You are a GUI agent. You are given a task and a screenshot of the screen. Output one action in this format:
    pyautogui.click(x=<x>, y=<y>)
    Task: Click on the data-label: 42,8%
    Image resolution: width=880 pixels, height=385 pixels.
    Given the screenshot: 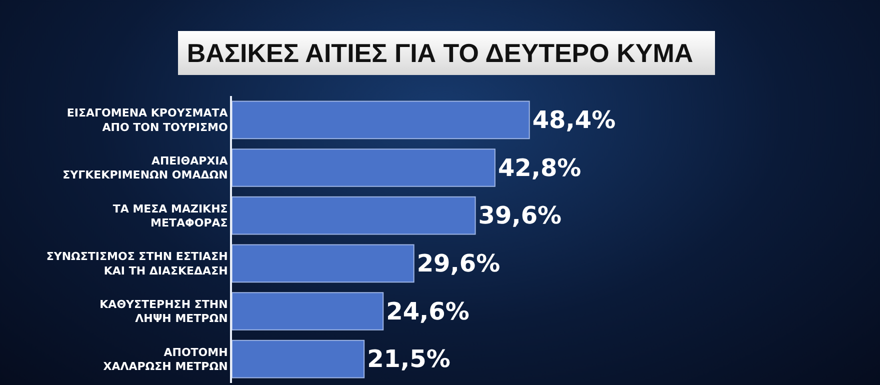 What is the action you would take?
    pyautogui.click(x=540, y=168)
    